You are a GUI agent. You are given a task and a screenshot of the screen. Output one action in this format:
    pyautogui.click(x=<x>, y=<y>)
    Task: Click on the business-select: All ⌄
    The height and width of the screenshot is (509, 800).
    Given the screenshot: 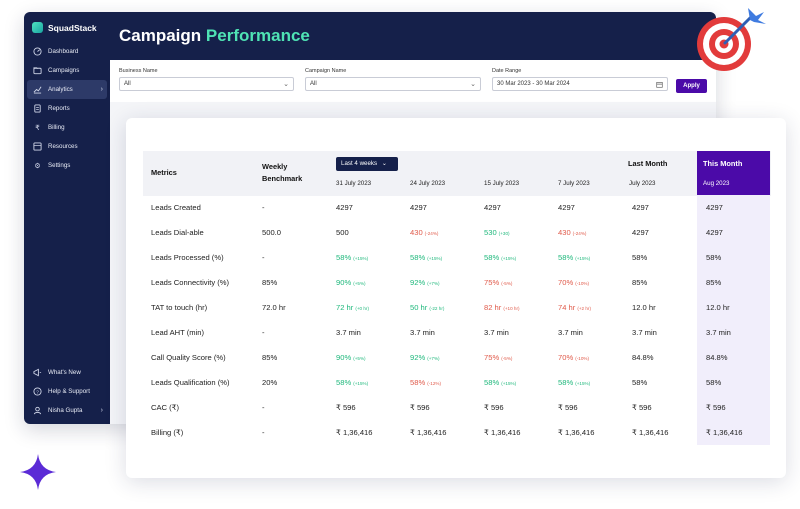 What is the action you would take?
    pyautogui.click(x=206, y=84)
    